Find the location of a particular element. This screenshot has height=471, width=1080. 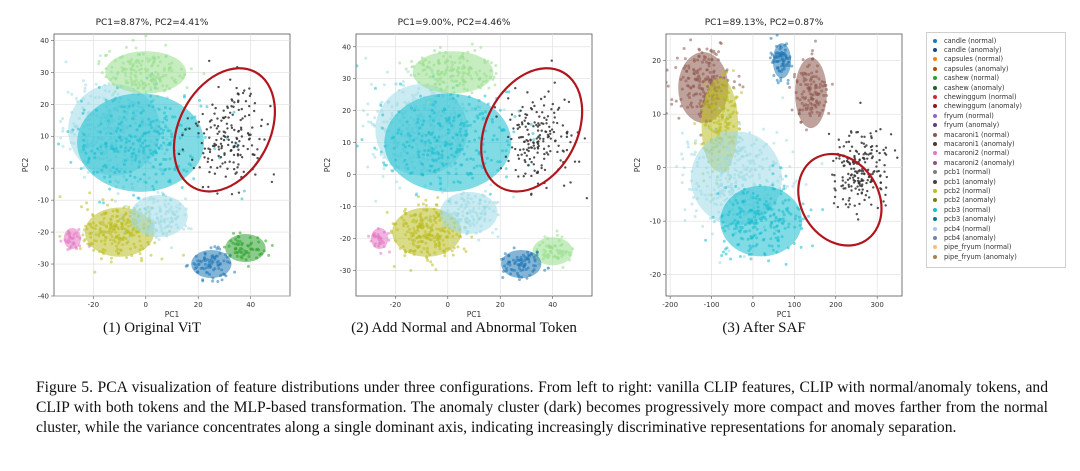

y-tick-label: 10 is located at coordinates (44, 137).